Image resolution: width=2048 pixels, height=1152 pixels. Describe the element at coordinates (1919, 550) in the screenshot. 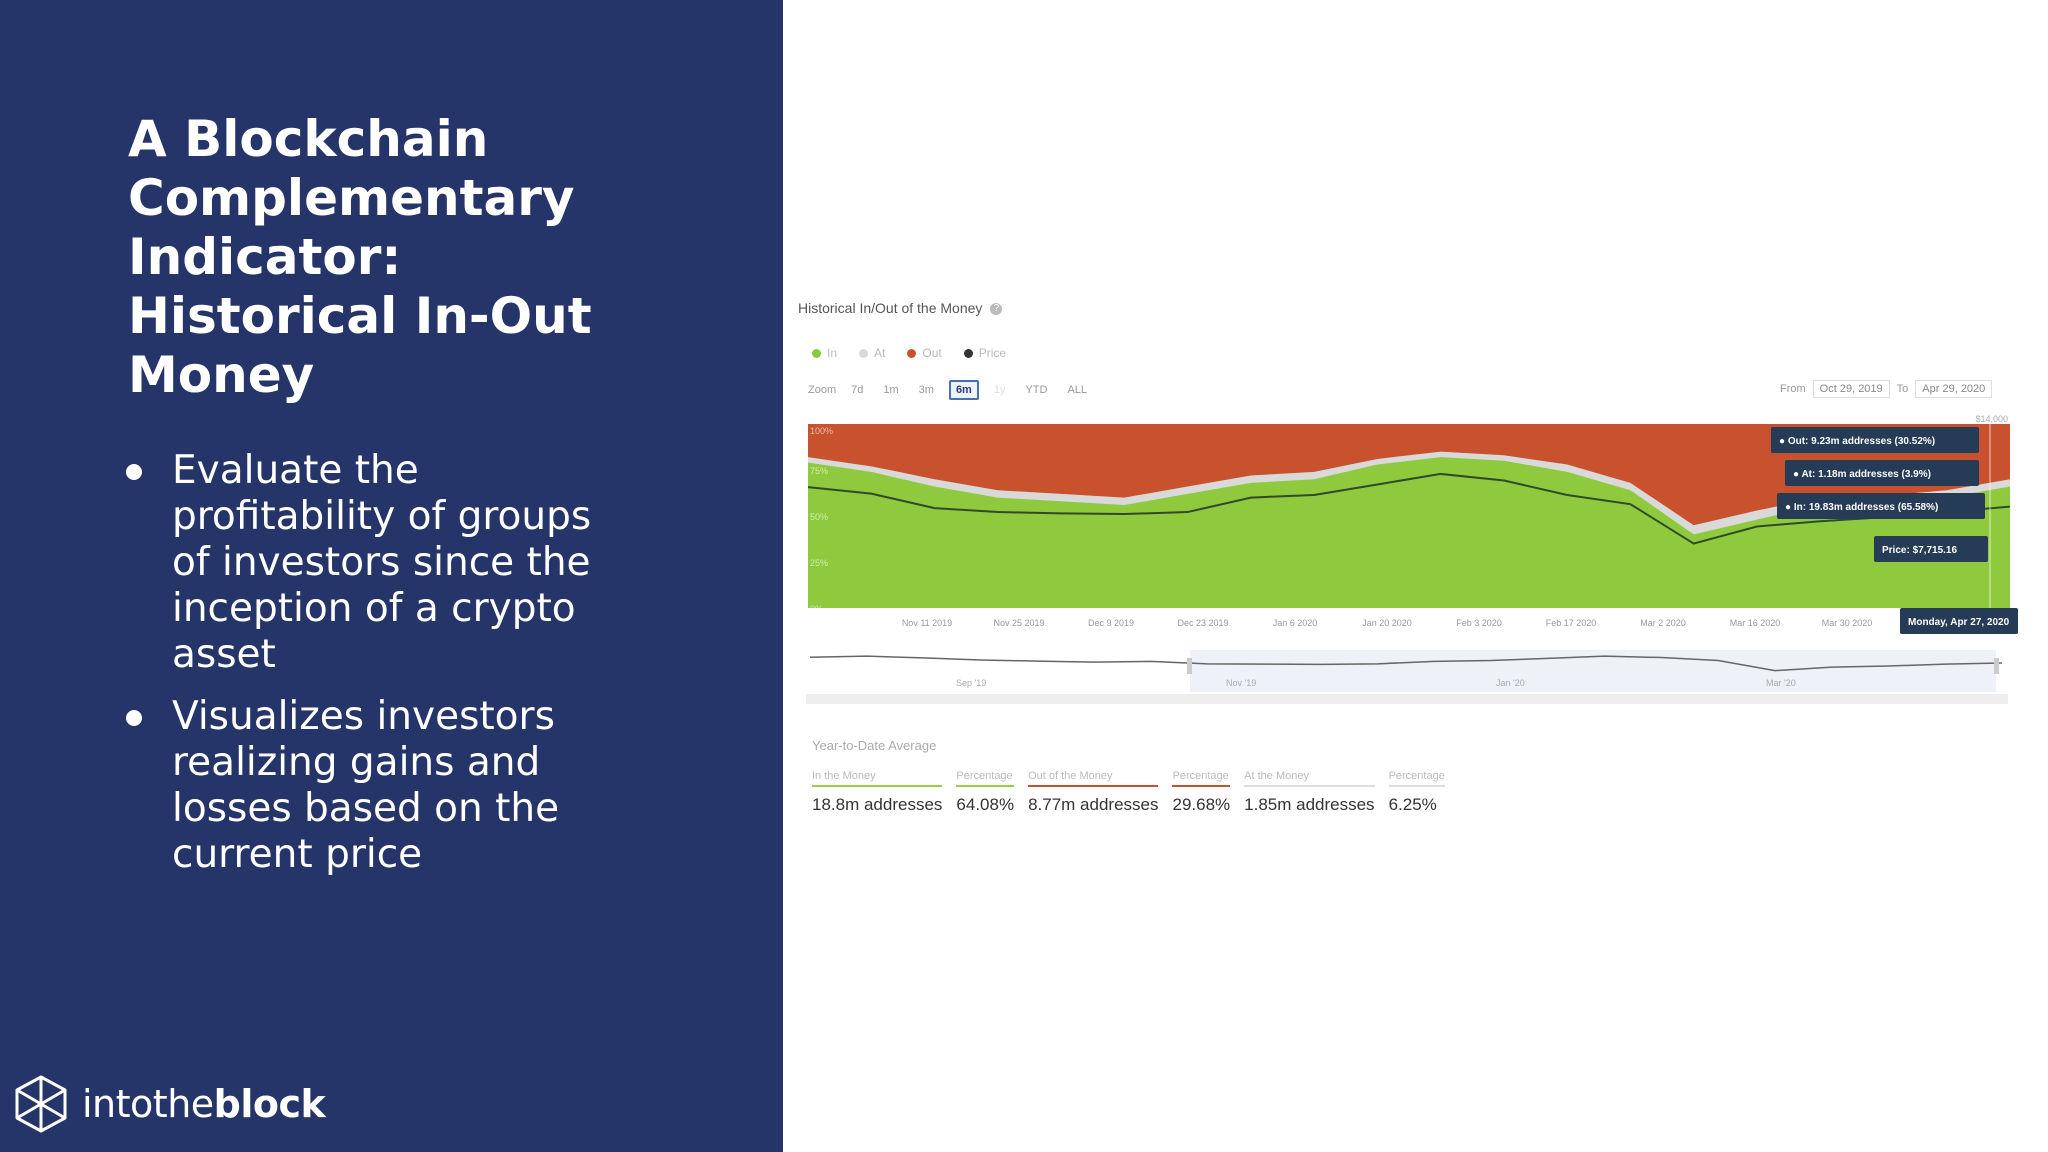

I see `tooltip-price: Price: $7,715.16` at that location.